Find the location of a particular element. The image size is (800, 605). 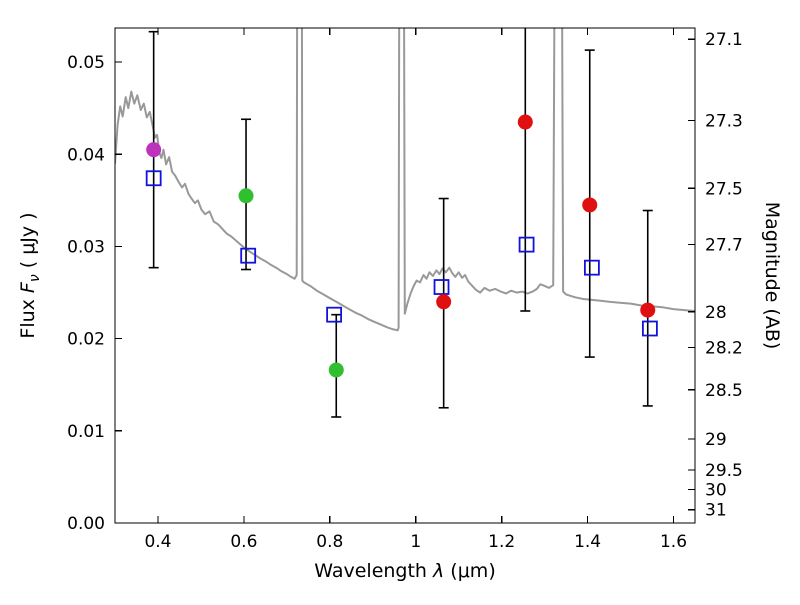

x-tick-label: 0.6 is located at coordinates (243, 542).